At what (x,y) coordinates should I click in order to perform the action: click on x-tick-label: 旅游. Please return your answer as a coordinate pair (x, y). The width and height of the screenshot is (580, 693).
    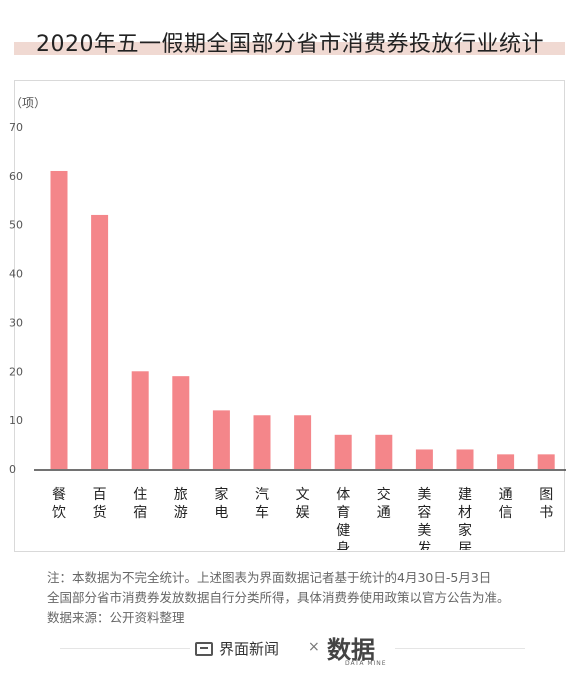
    Looking at the image, I should click on (181, 504).